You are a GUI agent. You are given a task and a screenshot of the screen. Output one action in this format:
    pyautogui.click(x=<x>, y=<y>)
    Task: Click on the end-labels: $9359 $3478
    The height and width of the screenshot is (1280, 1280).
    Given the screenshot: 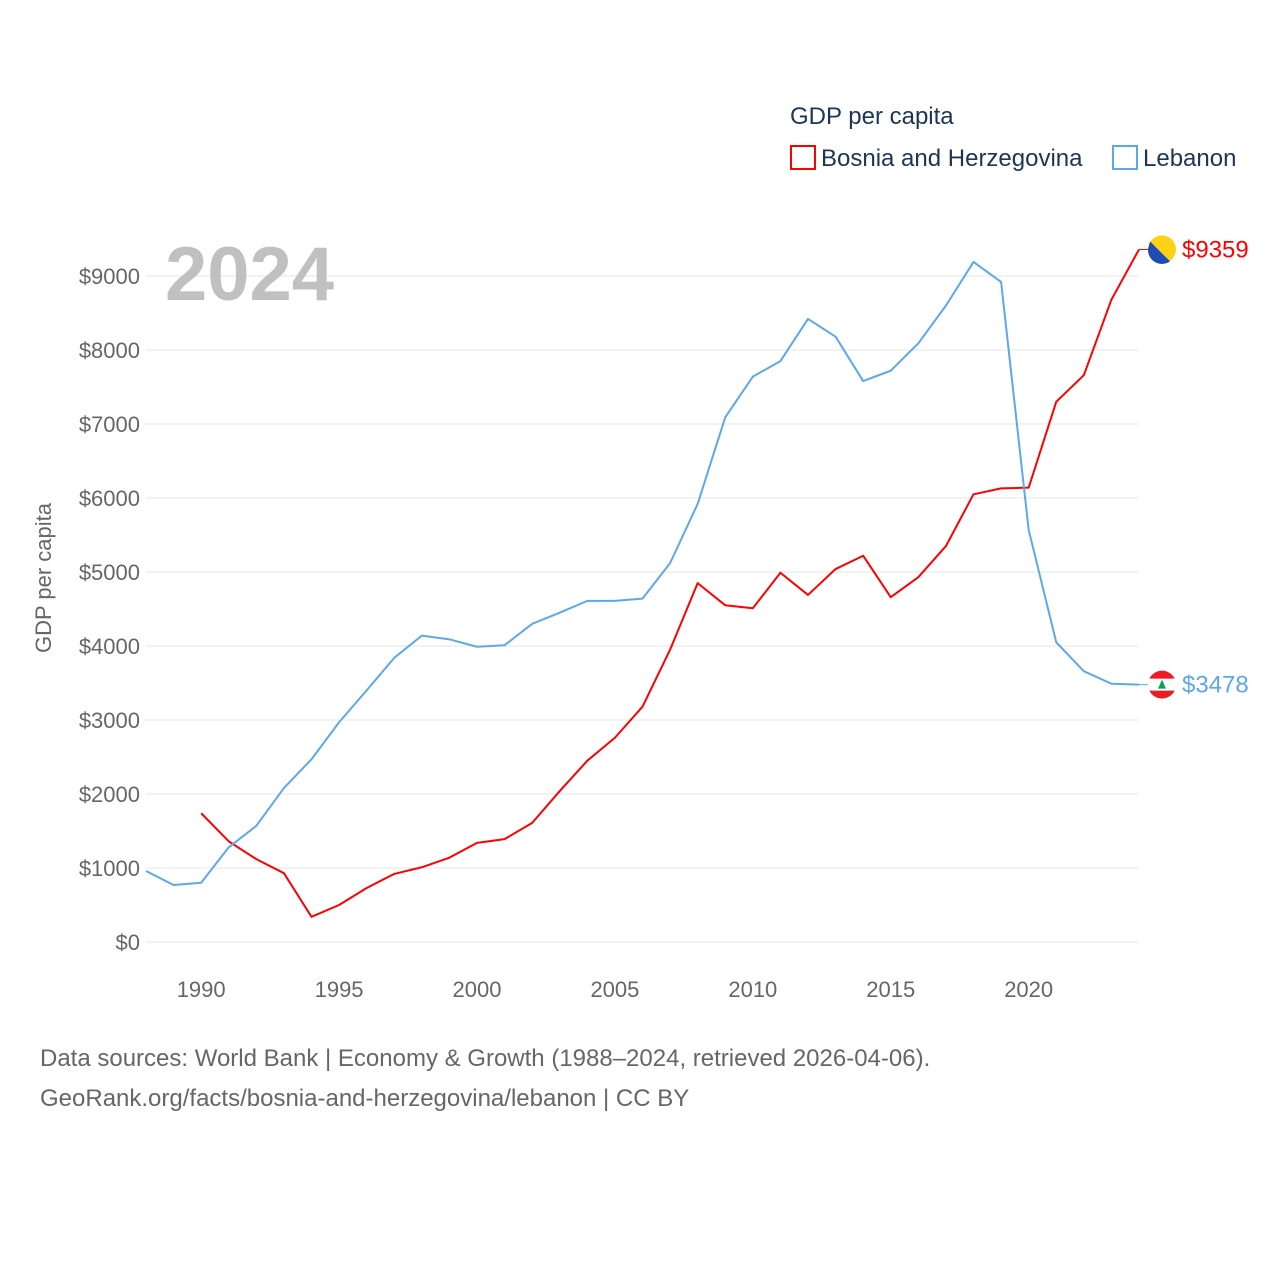 What is the action you would take?
    pyautogui.click(x=1194, y=467)
    